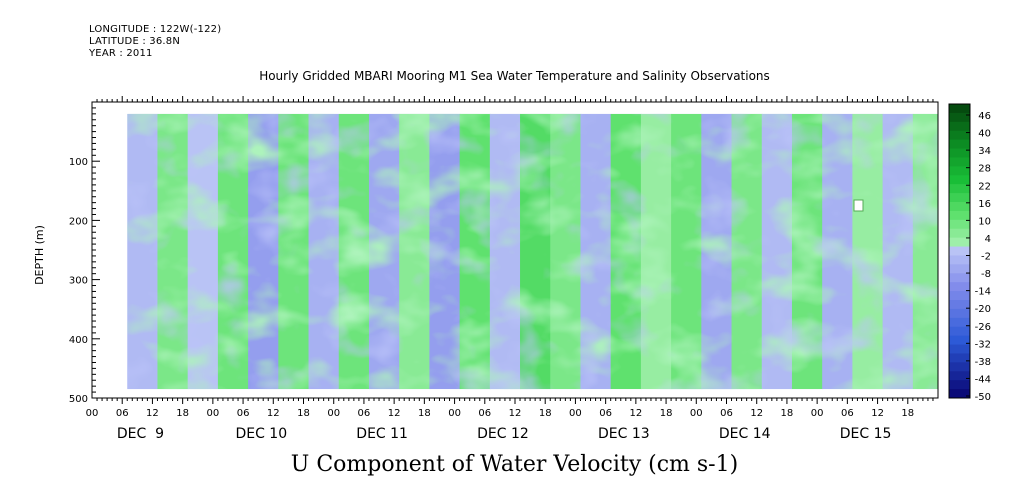  I want to click on x-day-label: DEC 12, so click(503, 434).